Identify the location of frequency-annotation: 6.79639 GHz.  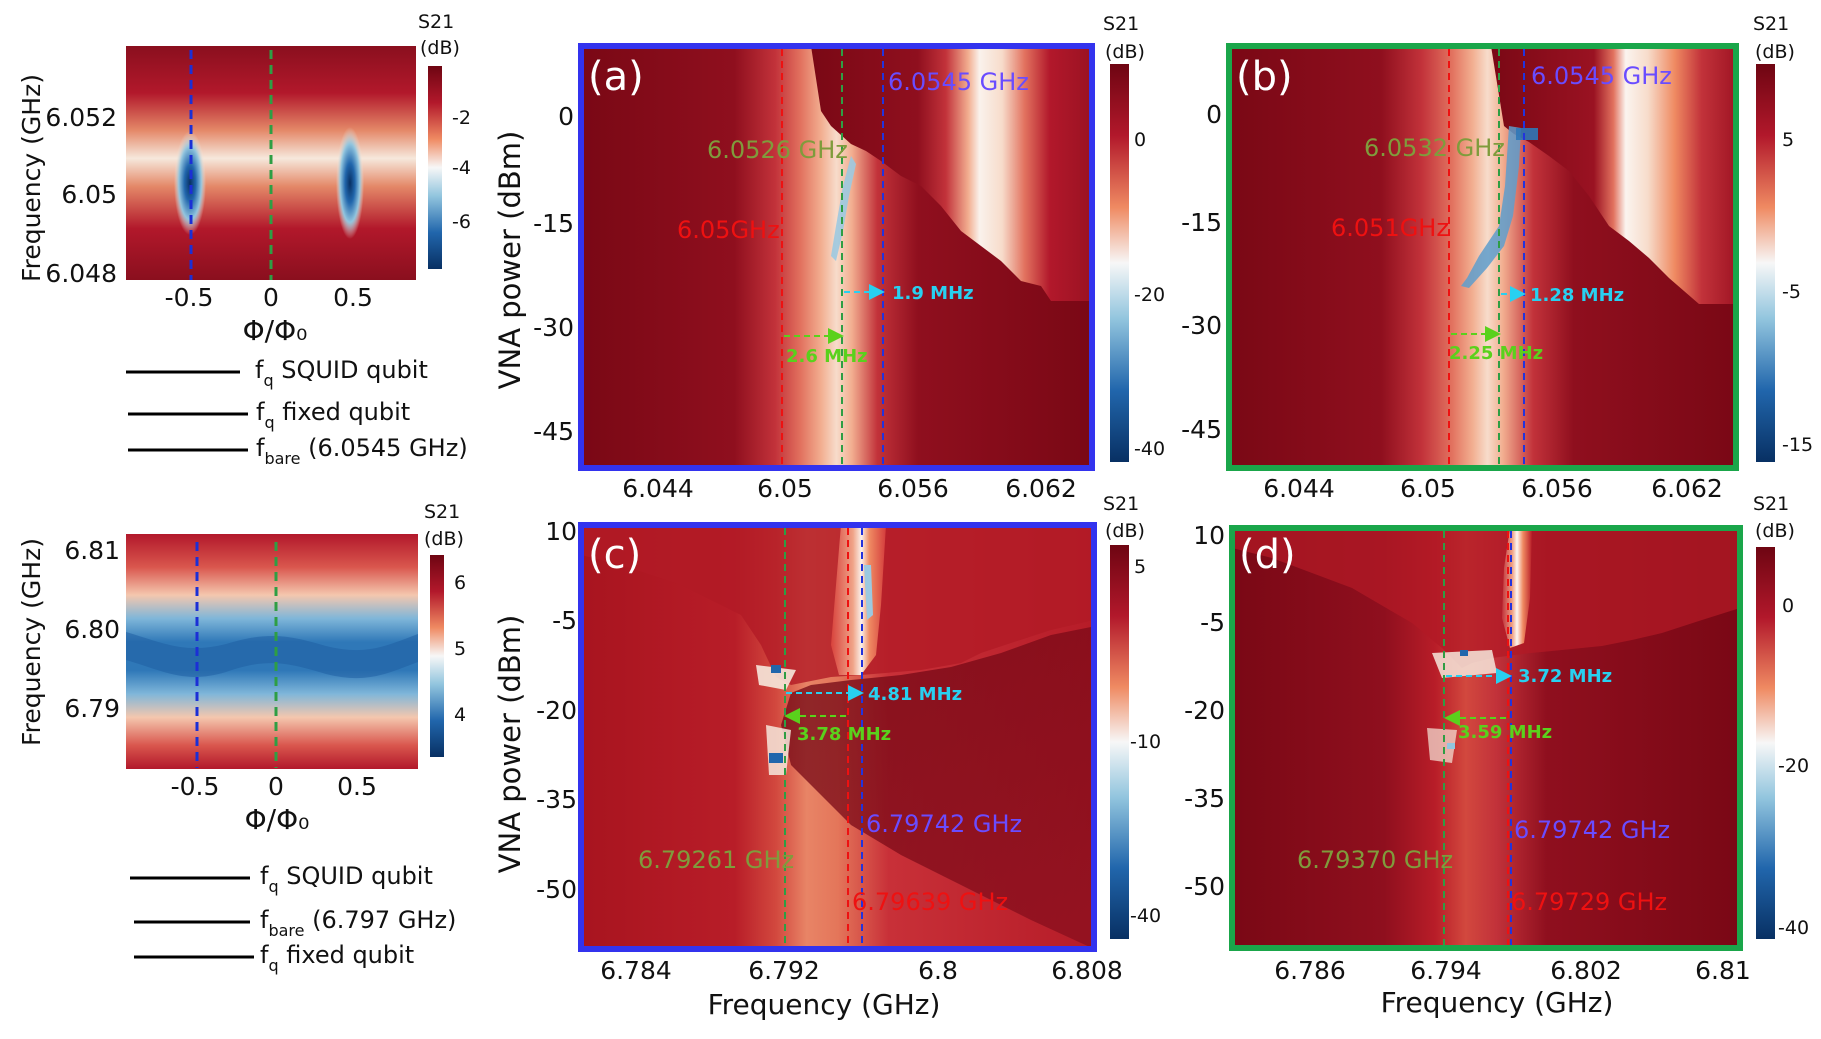
(930, 902).